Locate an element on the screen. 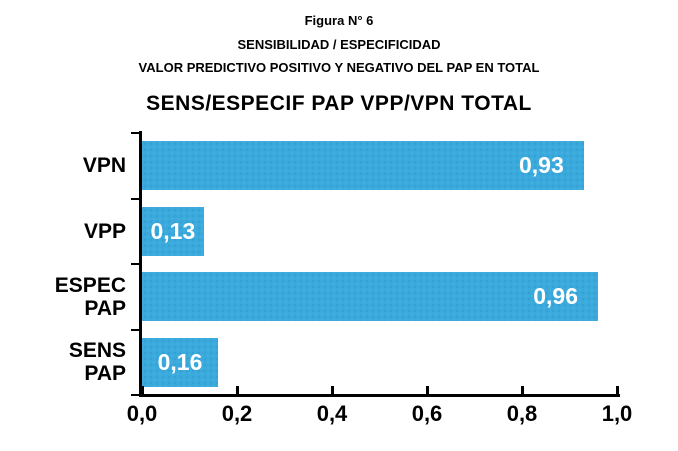 This screenshot has height=451, width=678. bar-value-label: 0,96 is located at coordinates (555, 296).